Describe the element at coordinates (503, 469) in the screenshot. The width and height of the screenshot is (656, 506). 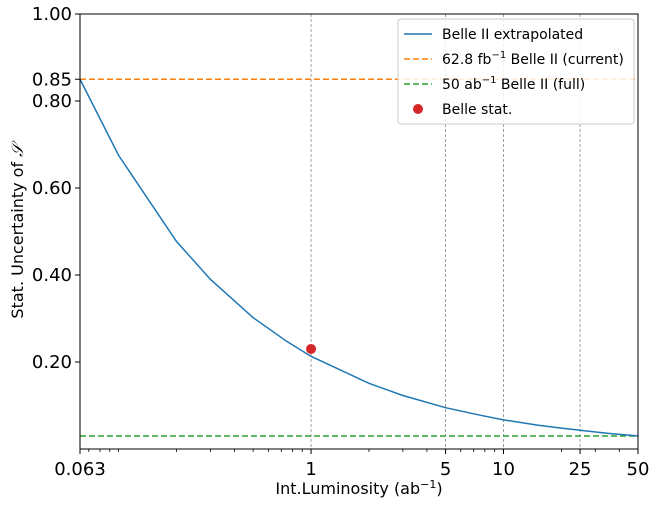
I see `x-tick-label: 10` at that location.